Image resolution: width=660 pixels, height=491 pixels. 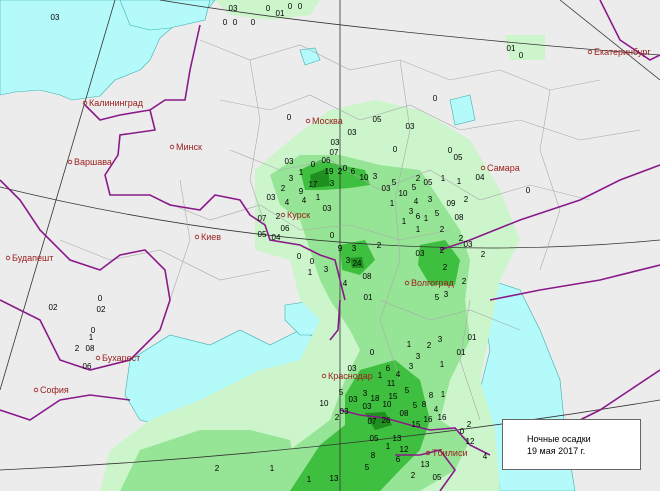 What do you see at coordinates (386, 420) in the screenshot?
I see `precipitation-value: 26` at bounding box center [386, 420].